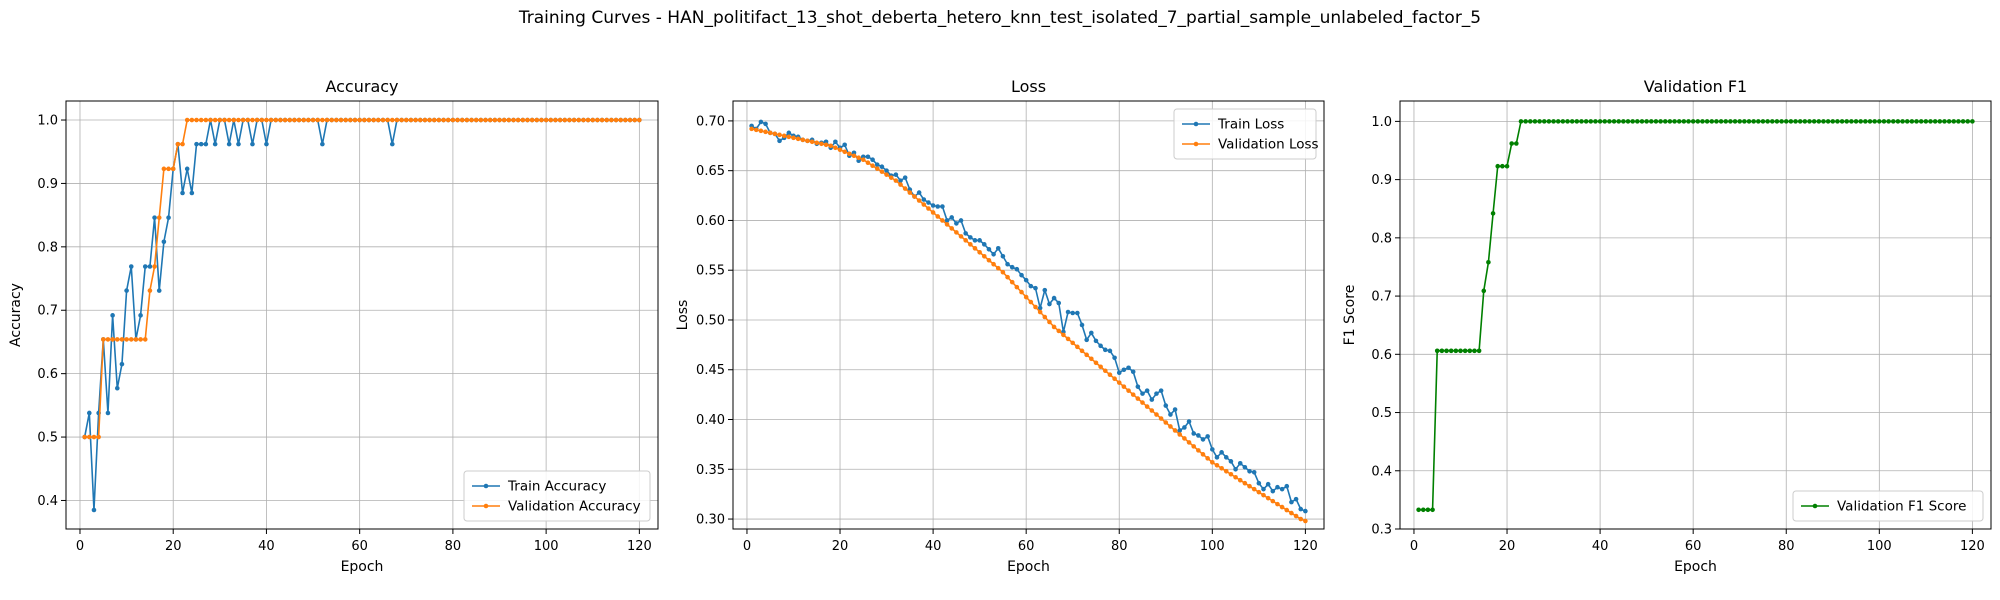  I want to click on legend: Train Accuracy Validation Accuracy, so click(557, 496).